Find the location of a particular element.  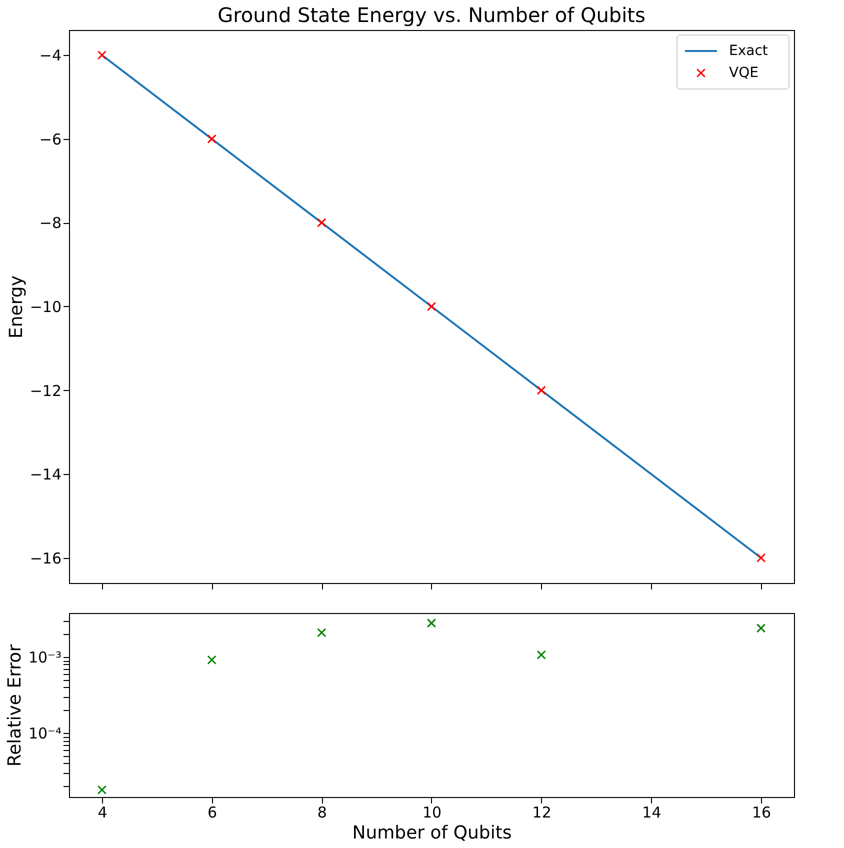

y-tick-label: 10⁻⁴ is located at coordinates (45, 733).